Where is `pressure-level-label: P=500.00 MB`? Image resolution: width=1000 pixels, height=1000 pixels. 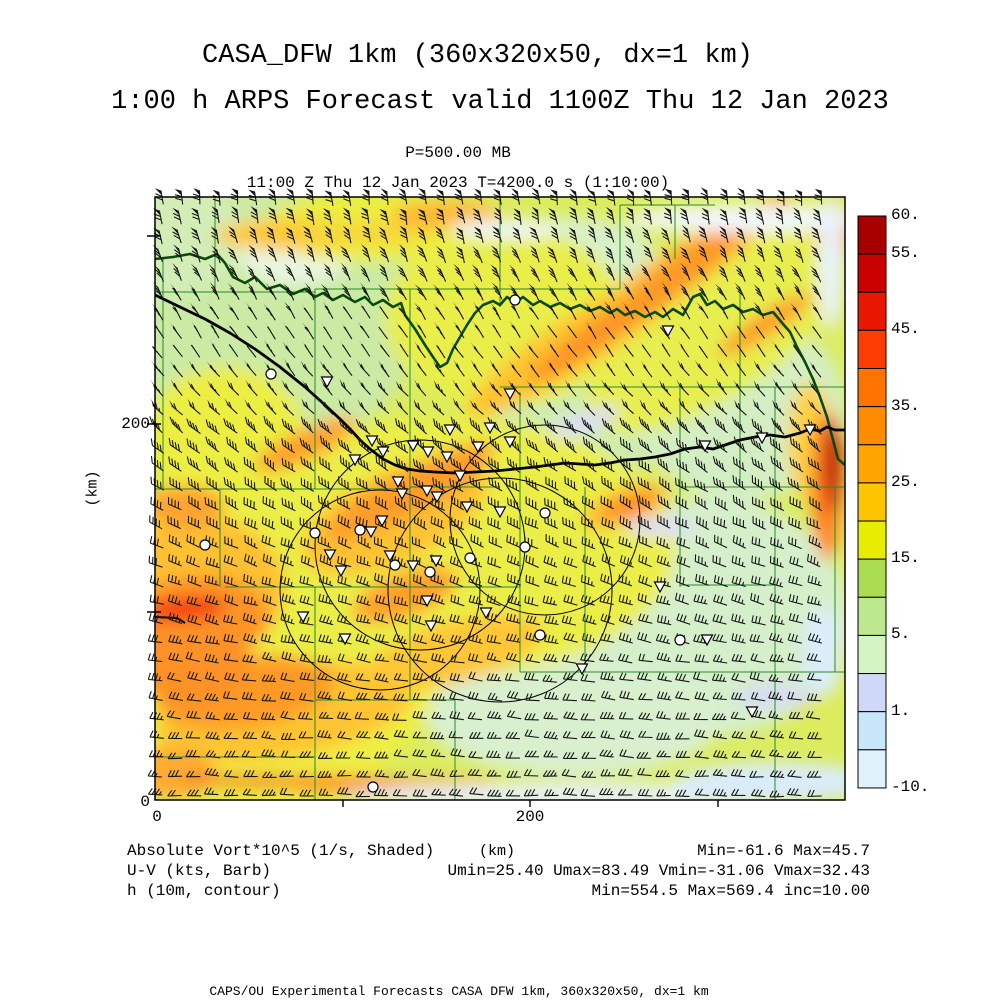
pressure-level-label: P=500.00 MB is located at coordinates (458, 153).